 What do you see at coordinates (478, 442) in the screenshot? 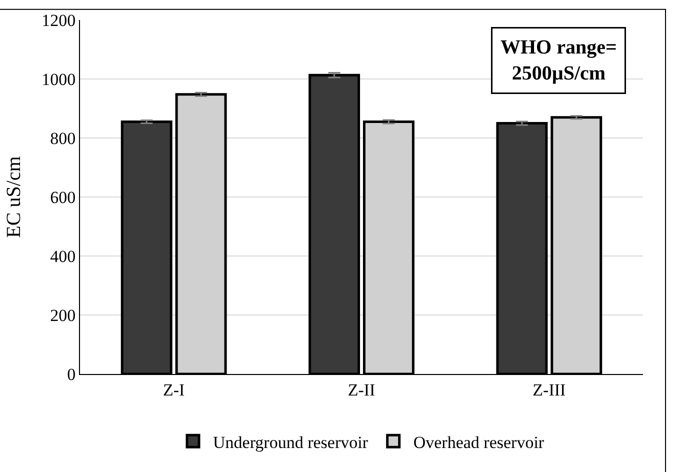
I see `legend-label: Overhead reservoir` at bounding box center [478, 442].